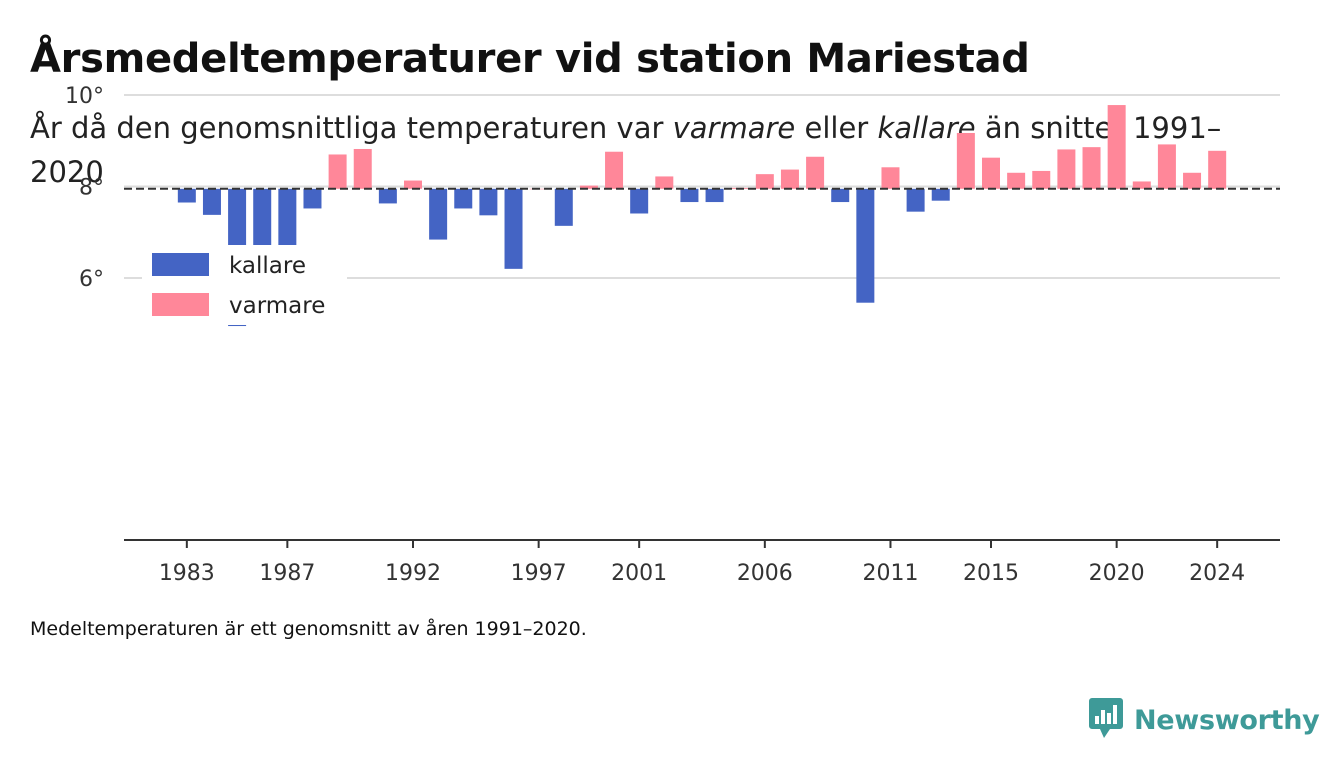 The height and width of the screenshot is (771, 1340). I want to click on bar-2017, so click(1041, 179).